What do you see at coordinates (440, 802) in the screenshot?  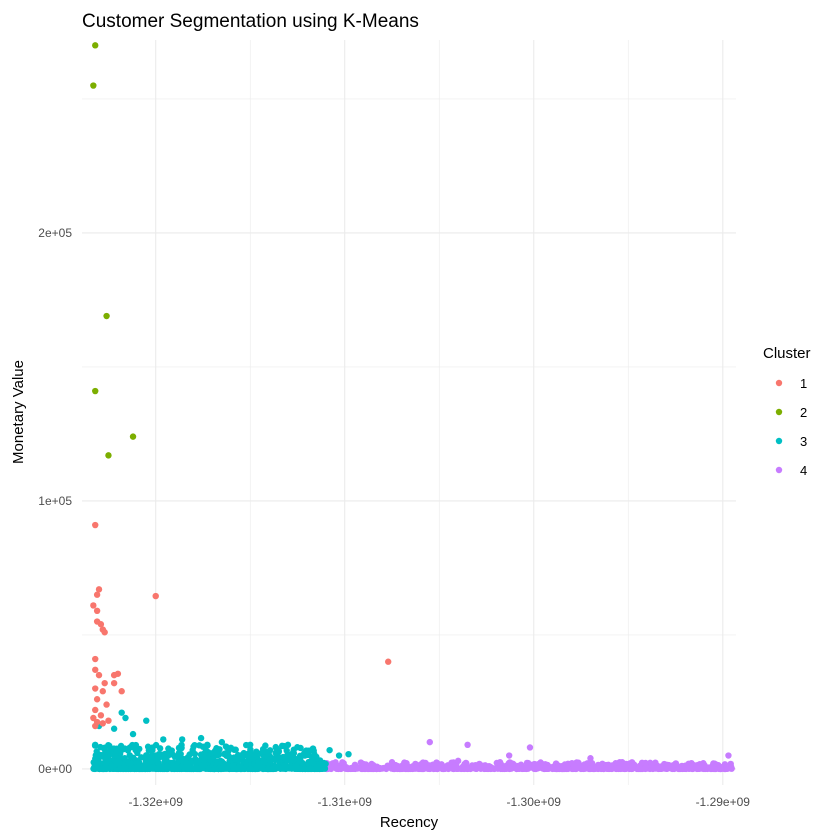 I see `x-axis-ticks: -1.32e+09 -1.31e+09 -1.30e+09 -1.29e+09` at bounding box center [440, 802].